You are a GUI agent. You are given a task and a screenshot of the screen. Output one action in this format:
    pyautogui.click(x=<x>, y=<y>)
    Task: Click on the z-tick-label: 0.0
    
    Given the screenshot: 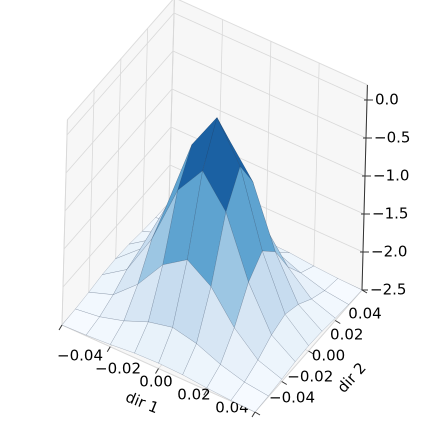 What is the action you would take?
    pyautogui.click(x=387, y=100)
    